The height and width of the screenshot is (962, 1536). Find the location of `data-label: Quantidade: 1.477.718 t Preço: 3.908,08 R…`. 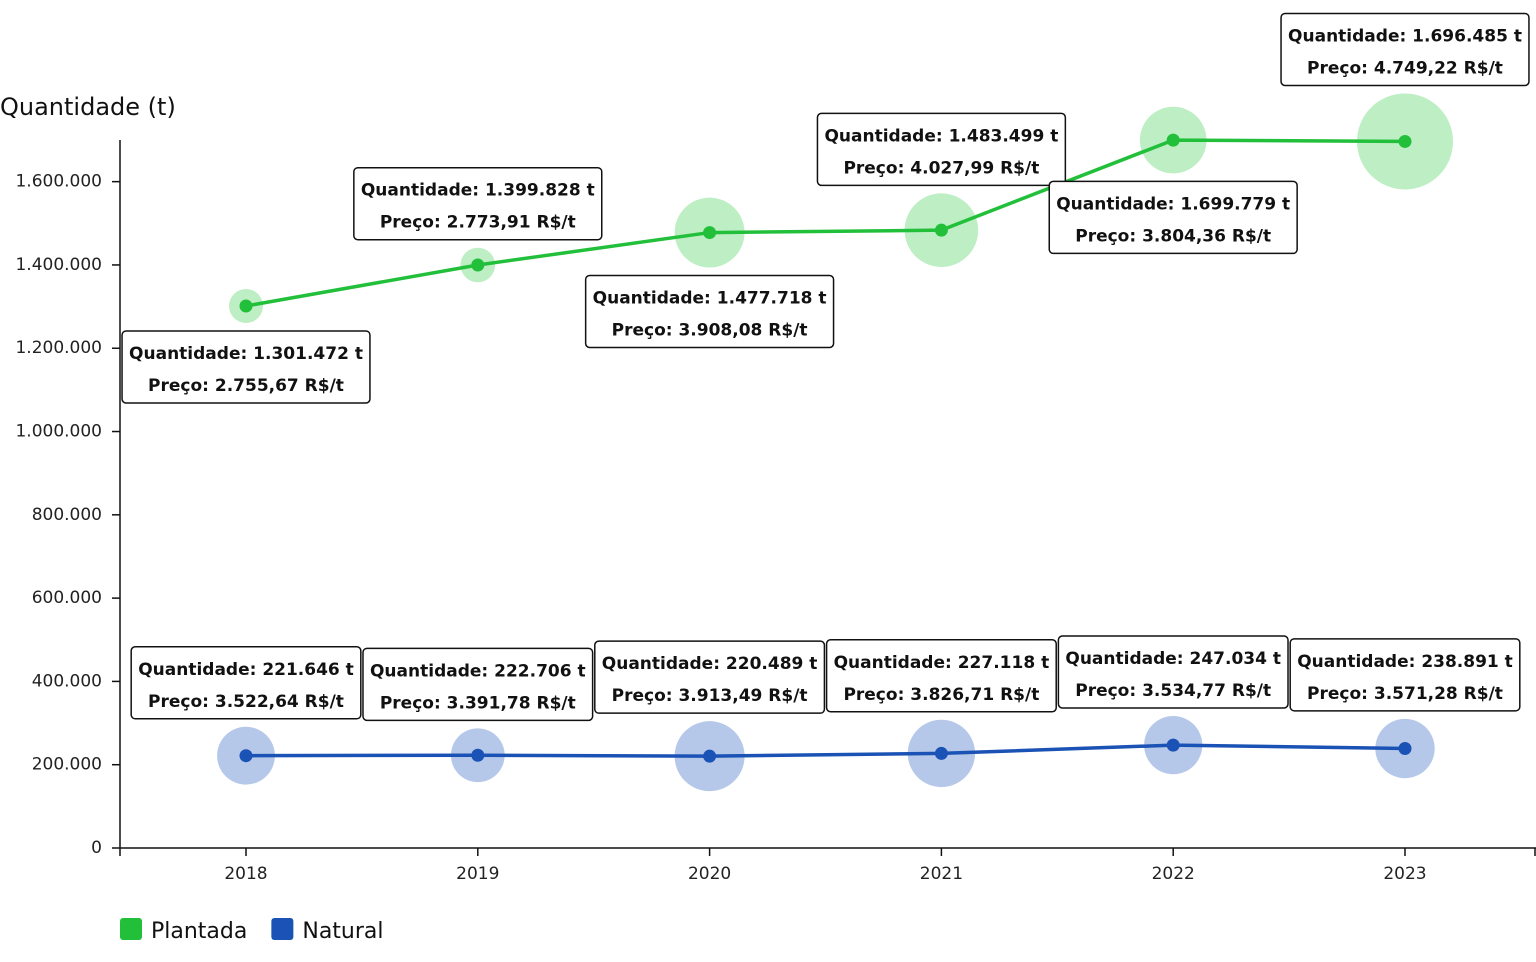

data-label: Quantidade: 1.477.718 t Preço: 3.908,08 R… is located at coordinates (709, 311).